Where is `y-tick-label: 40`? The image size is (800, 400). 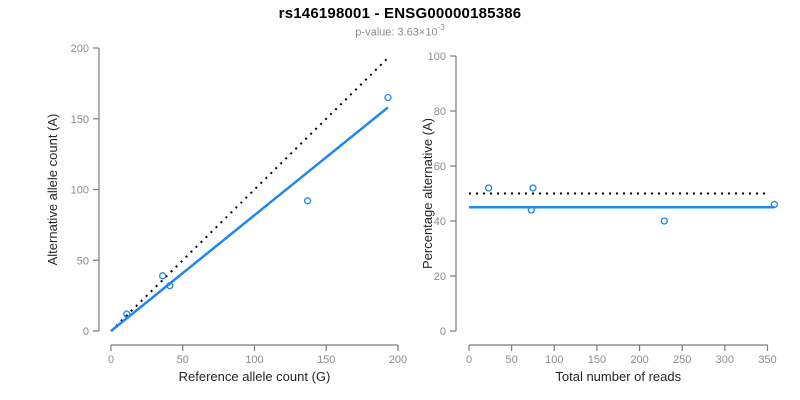
y-tick-label: 40 is located at coordinates (440, 222).